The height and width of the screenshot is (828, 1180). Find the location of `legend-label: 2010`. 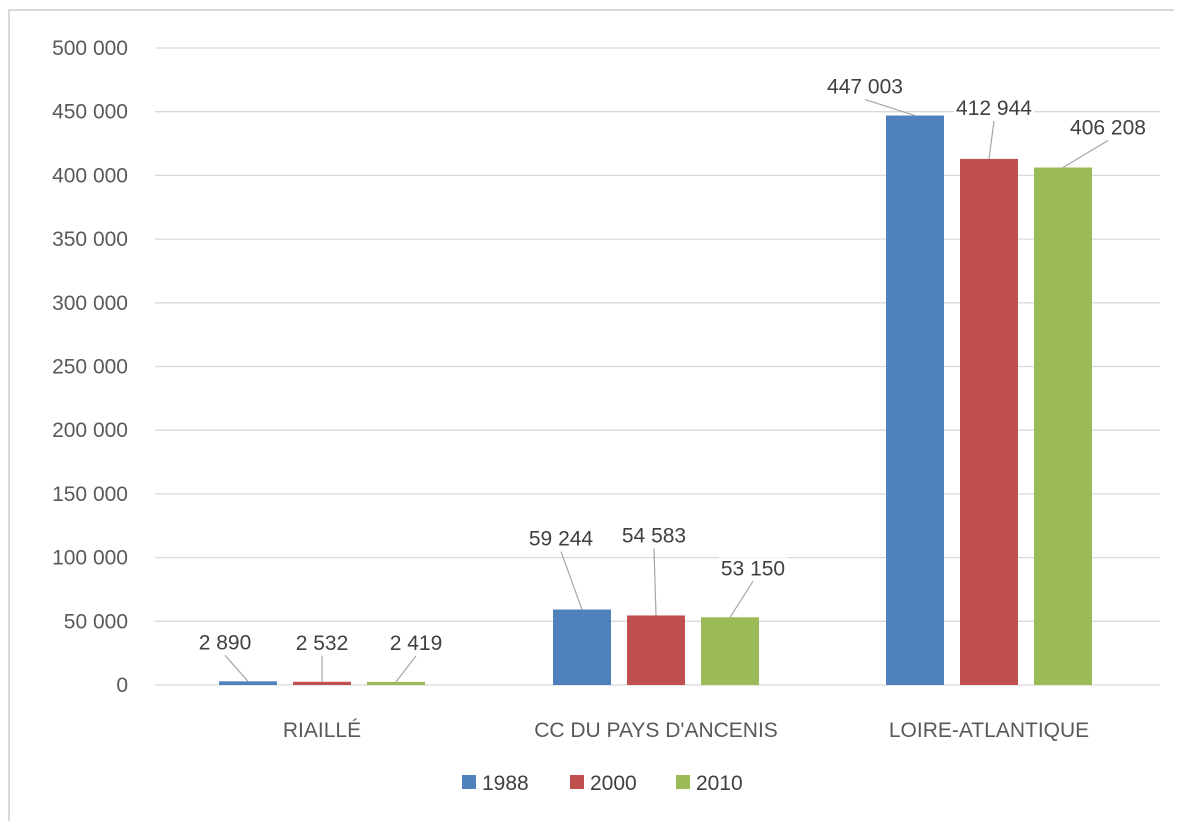

legend-label: 2010 is located at coordinates (719, 783).